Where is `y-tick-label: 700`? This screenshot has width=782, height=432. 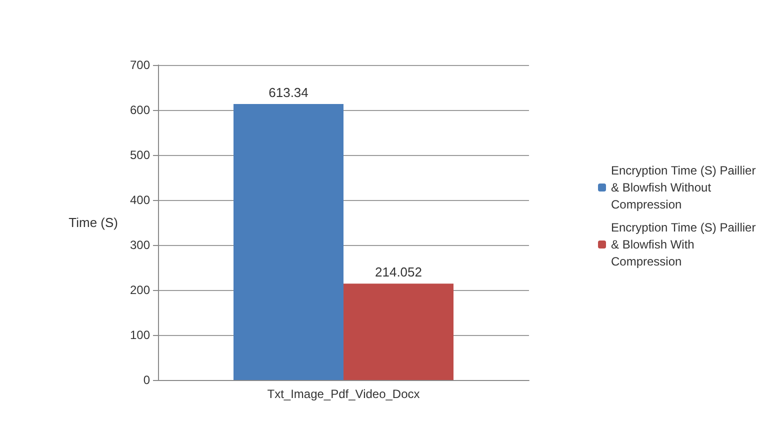
y-tick-label: 700 is located at coordinates (140, 65).